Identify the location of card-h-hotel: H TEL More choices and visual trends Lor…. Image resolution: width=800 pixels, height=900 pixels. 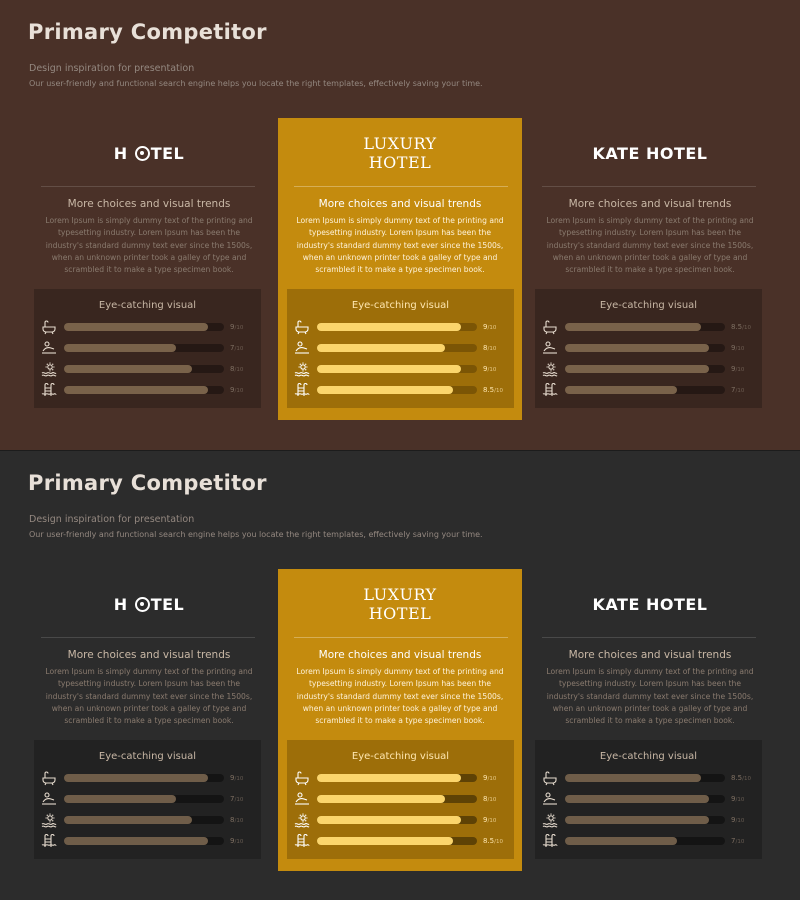
(149, 720).